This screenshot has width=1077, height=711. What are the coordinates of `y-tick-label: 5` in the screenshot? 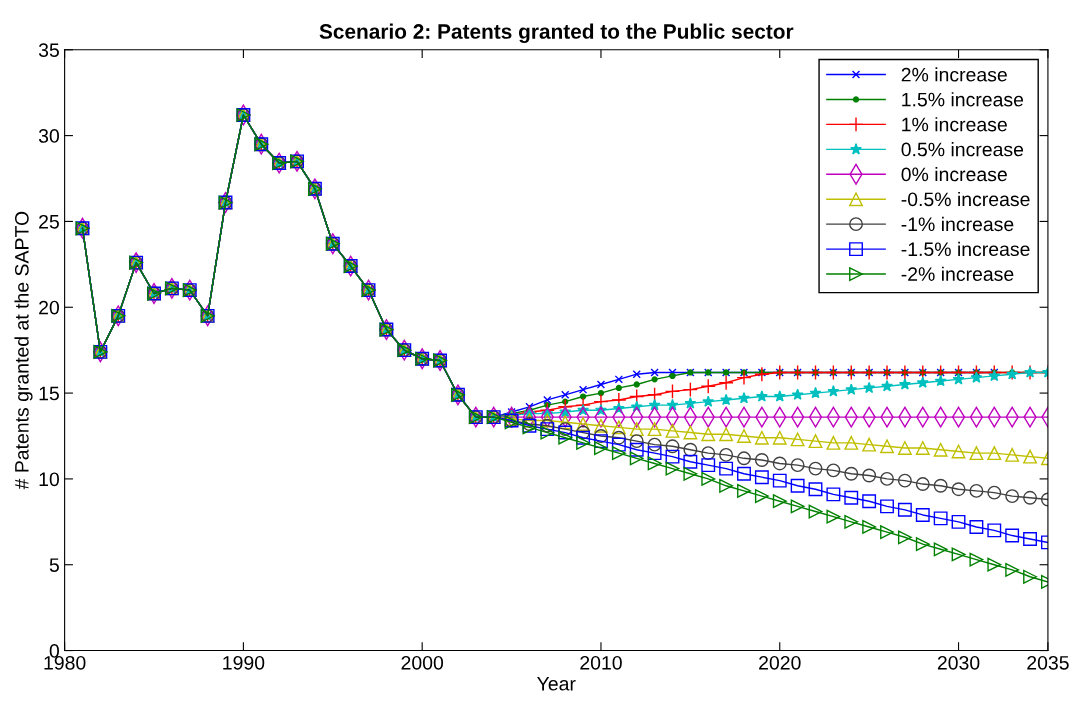 It's located at (54, 565).